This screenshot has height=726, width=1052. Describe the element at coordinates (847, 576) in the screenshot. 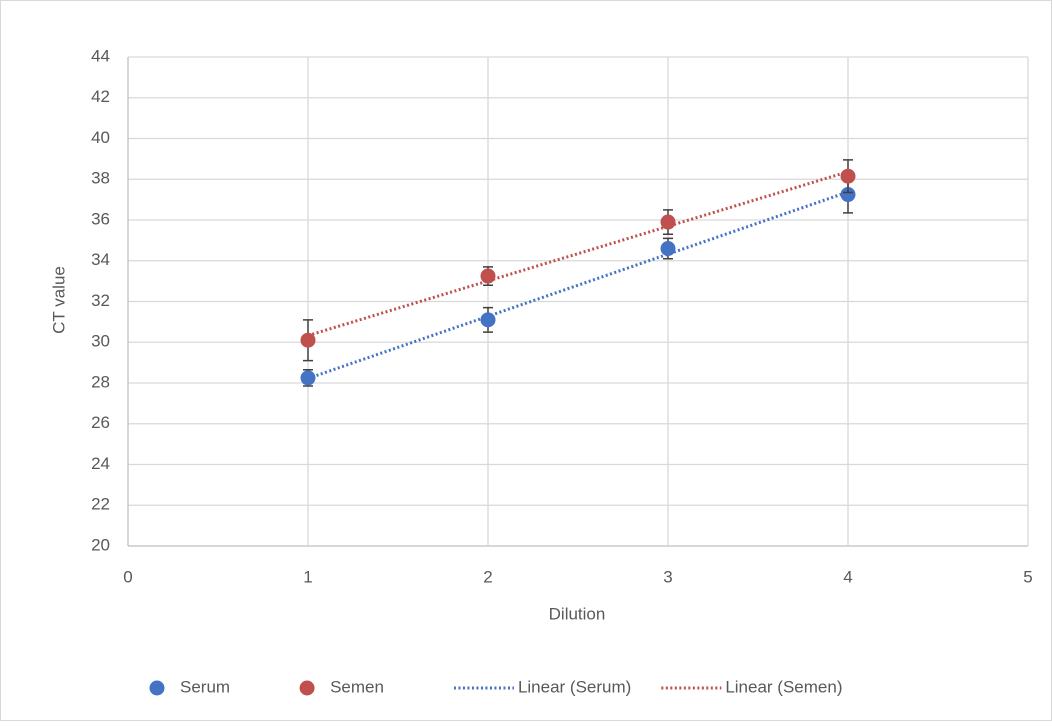

I see `x-tick-label: 4` at that location.